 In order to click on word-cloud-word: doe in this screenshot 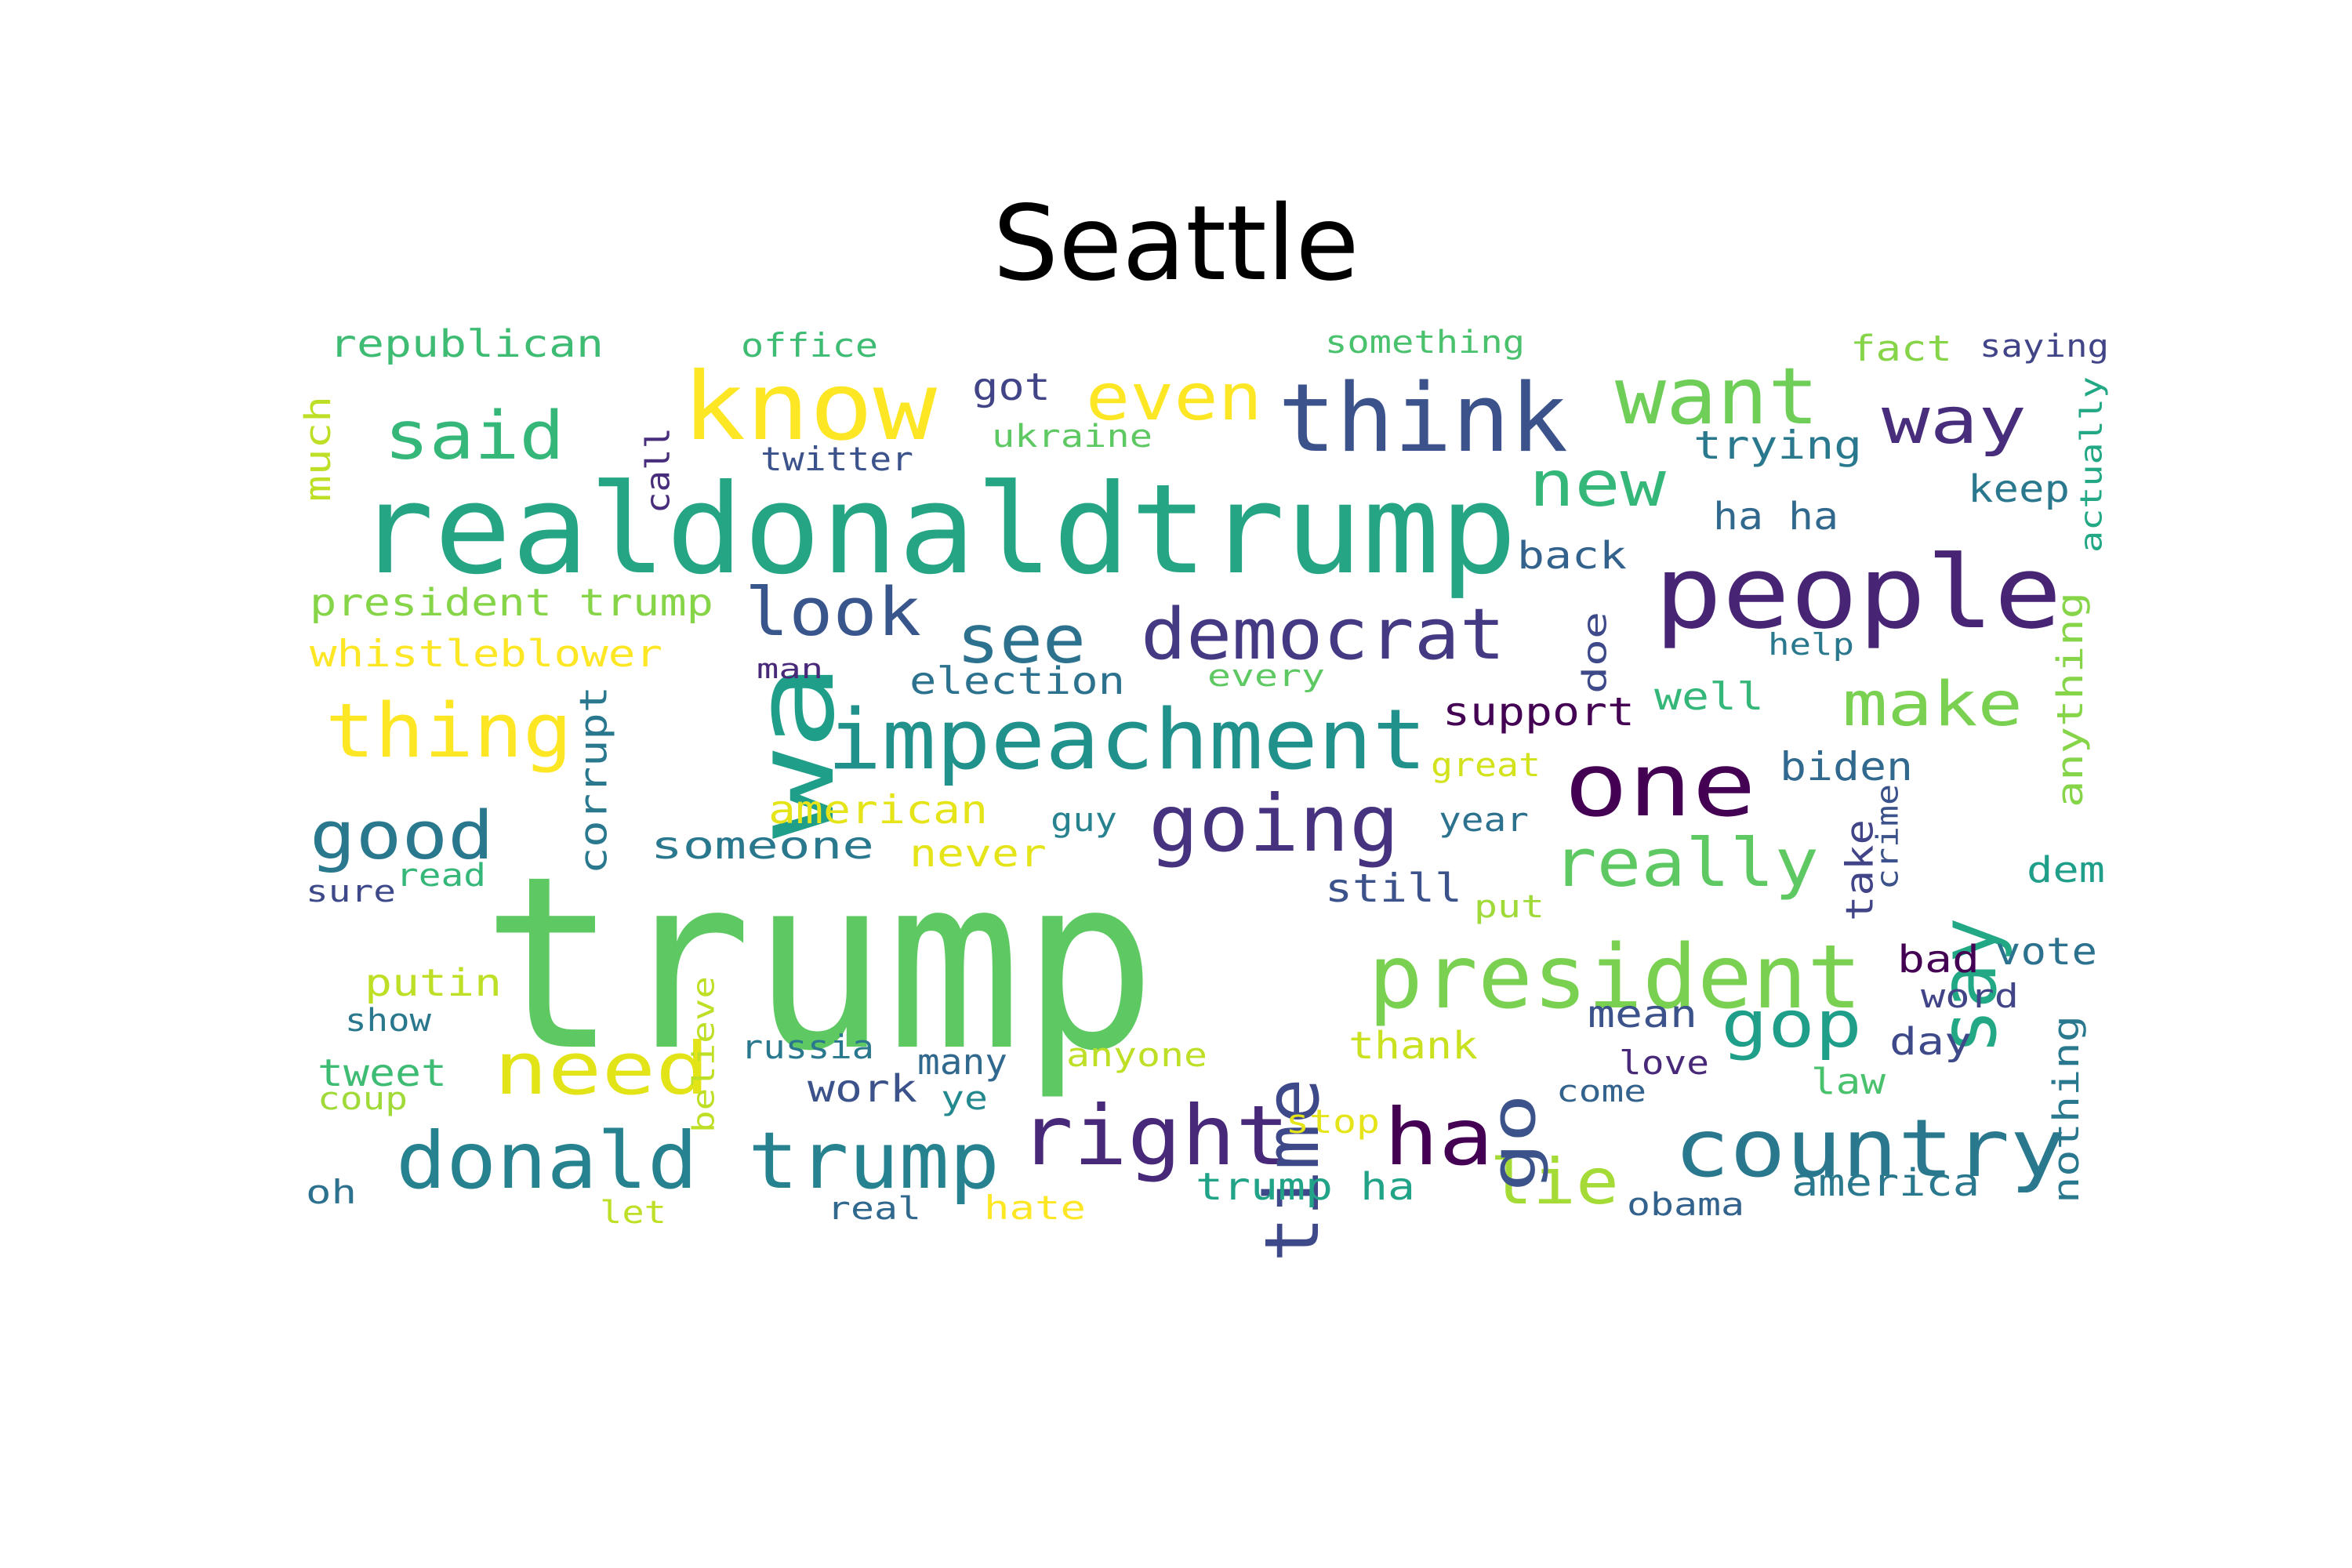, I will do `click(1595, 653)`.